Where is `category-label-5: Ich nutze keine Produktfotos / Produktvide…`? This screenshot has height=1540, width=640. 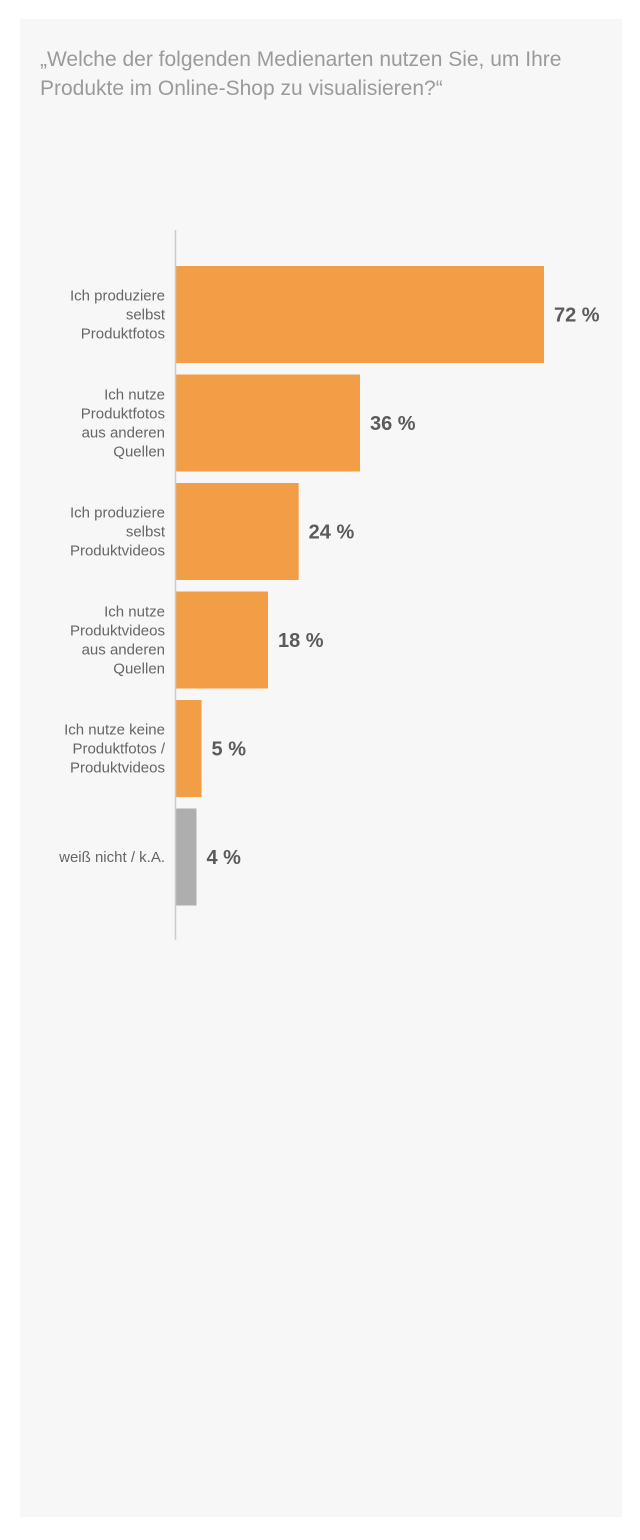
category-label-5: Ich nutze keine Produktfotos / Produktvide… is located at coordinates (115, 749).